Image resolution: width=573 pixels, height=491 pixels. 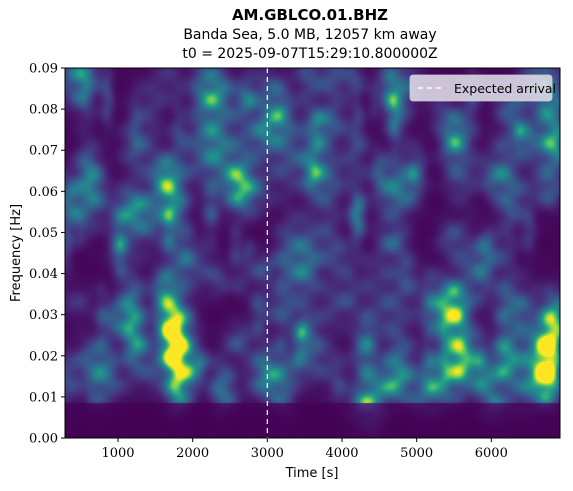 What do you see at coordinates (47, 254) in the screenshot?
I see `y-axis: 0.00 0.01 0.02 0.03 0.04 0.05 0.06 0.07 0.08 0.09` at bounding box center [47, 254].